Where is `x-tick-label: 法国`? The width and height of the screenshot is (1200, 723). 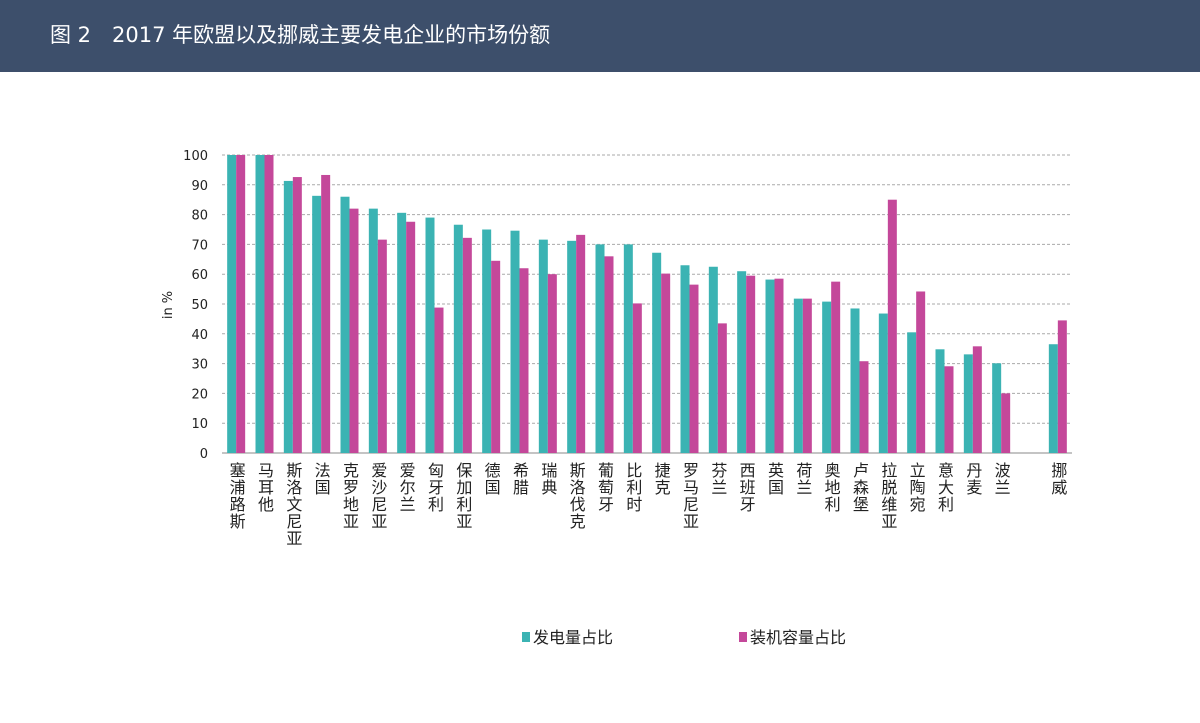 x-tick-label: 法国 is located at coordinates (321, 479).